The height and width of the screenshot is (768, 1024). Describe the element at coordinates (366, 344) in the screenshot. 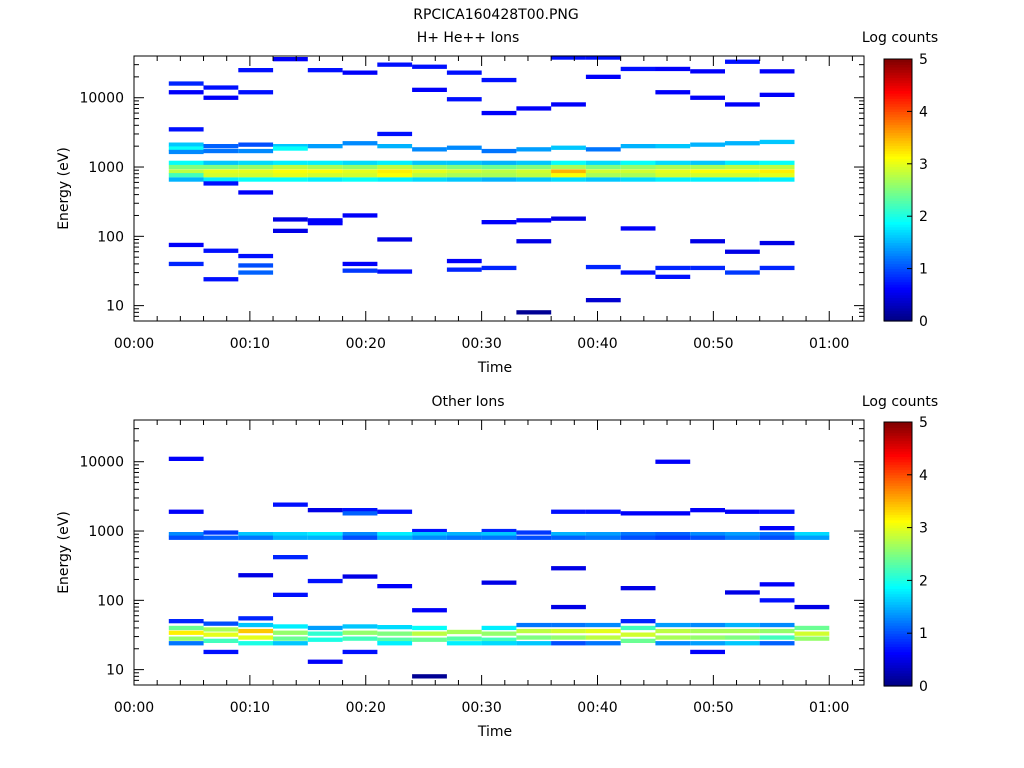

I see `x-tick-label: 00:20` at that location.